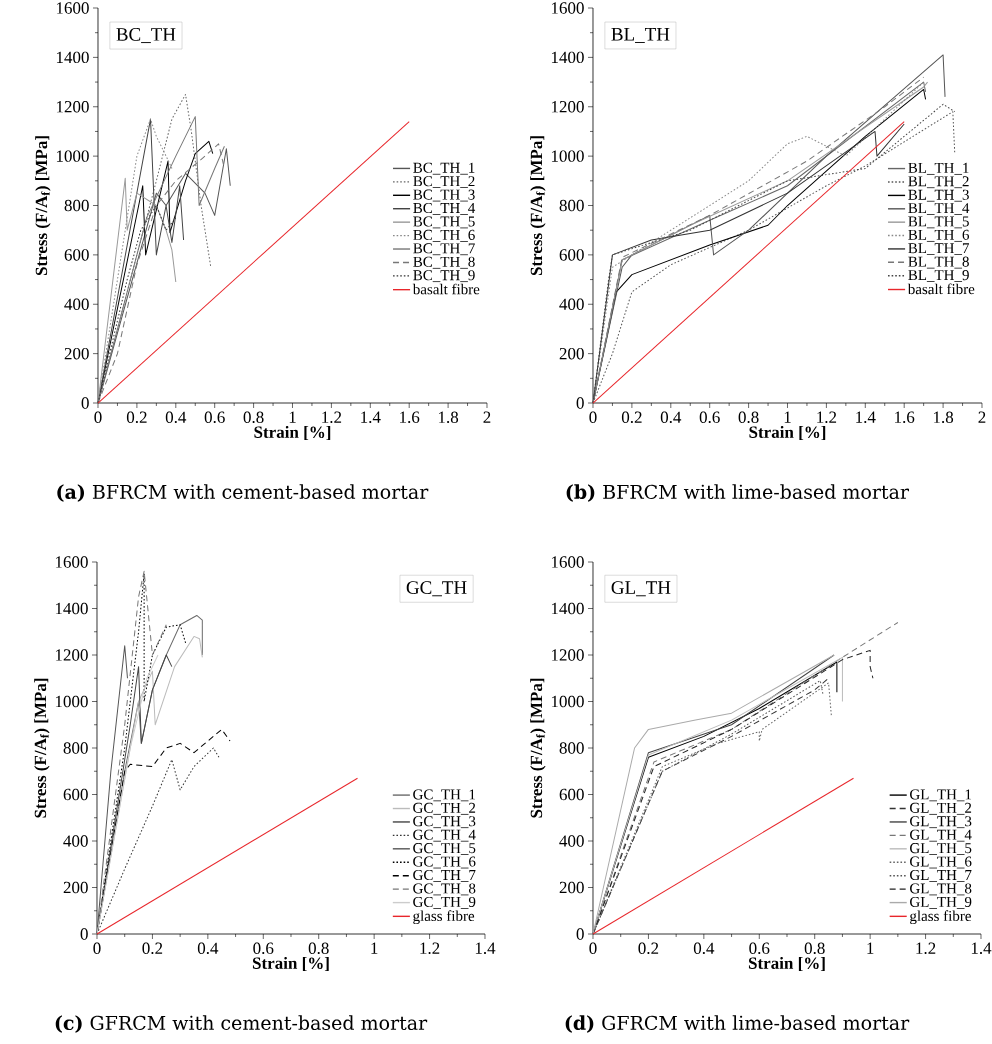 This screenshot has height=1044, width=992. What do you see at coordinates (243, 493) in the screenshot?
I see `text: (a) BFRCM with cement-based mortar` at bounding box center [243, 493].